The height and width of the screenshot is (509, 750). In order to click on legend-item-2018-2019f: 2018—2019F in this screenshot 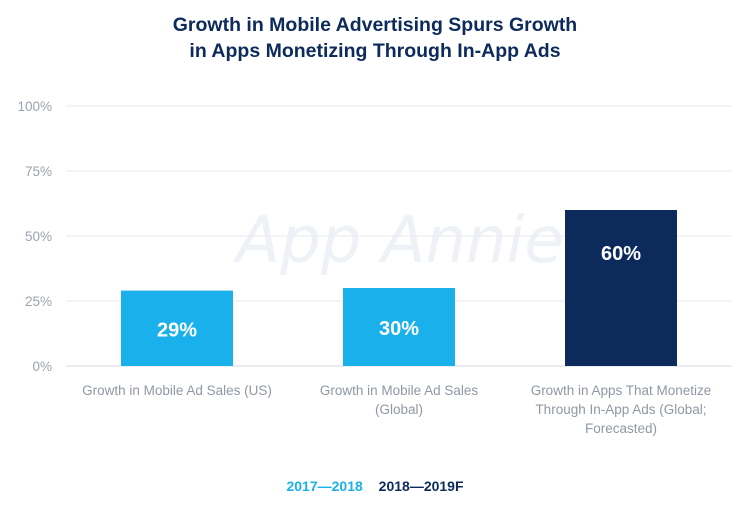, I will do `click(421, 486)`.